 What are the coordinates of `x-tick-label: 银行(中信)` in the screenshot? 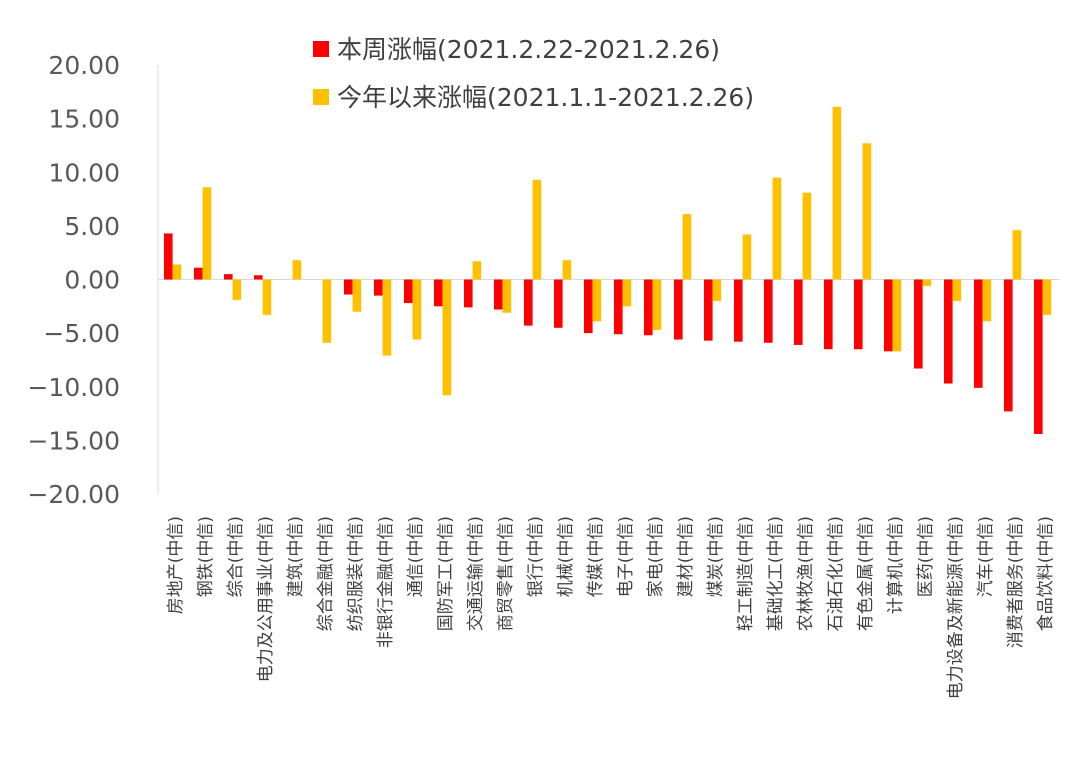 It's located at (536, 556).